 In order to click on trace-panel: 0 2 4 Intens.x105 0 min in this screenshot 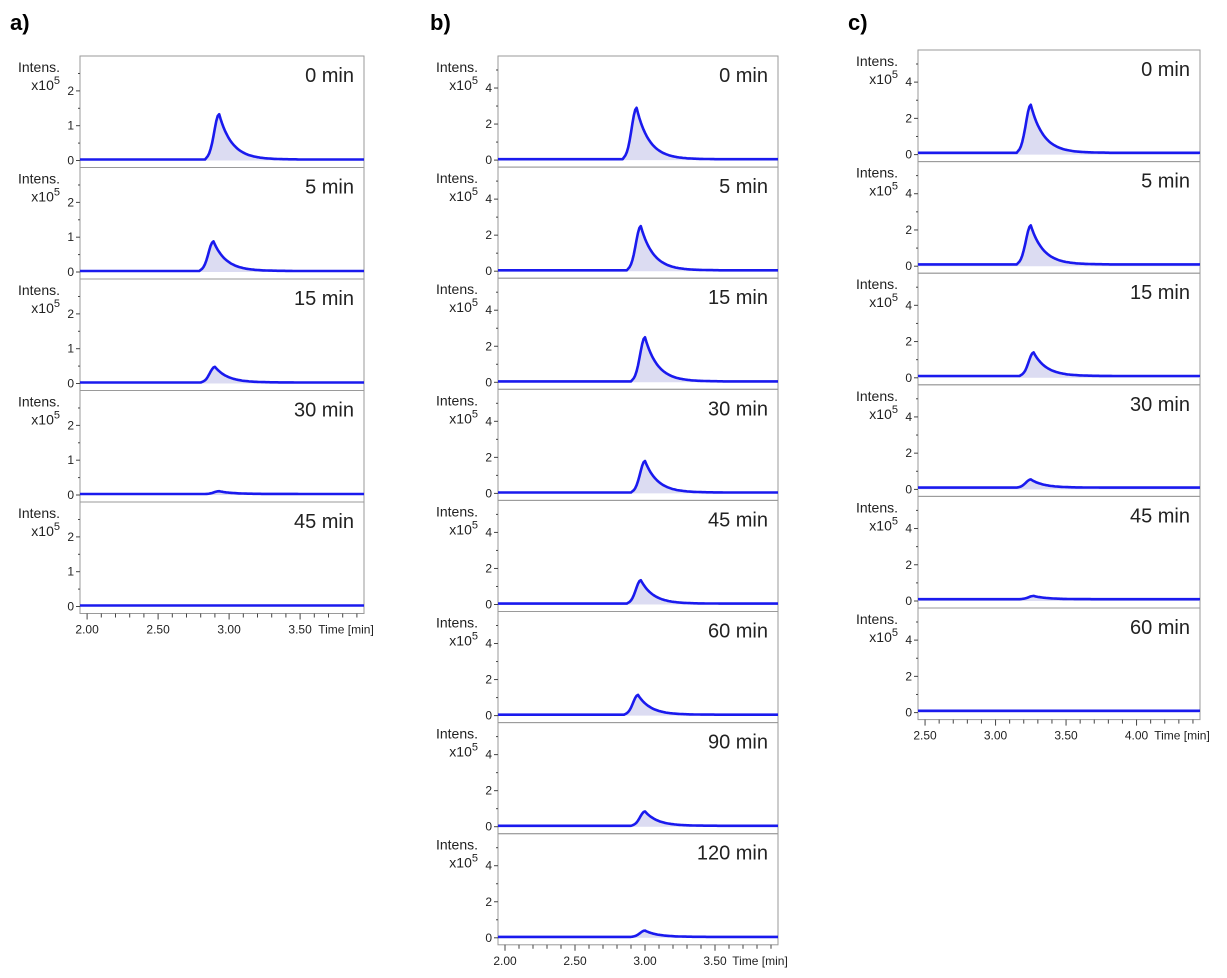, I will do `click(1028, 106)`.